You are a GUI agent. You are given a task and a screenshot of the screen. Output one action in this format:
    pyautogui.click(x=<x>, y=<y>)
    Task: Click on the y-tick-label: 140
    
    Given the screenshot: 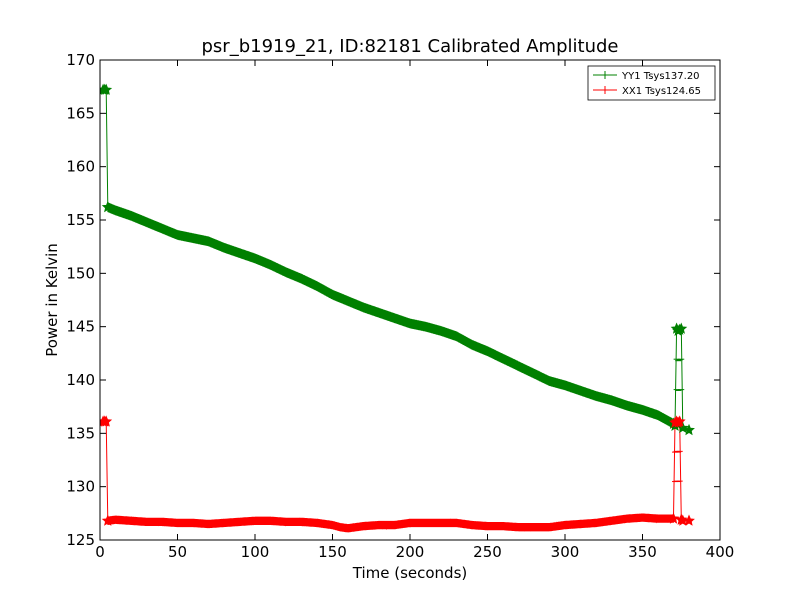 What is the action you would take?
    pyautogui.click(x=80, y=380)
    